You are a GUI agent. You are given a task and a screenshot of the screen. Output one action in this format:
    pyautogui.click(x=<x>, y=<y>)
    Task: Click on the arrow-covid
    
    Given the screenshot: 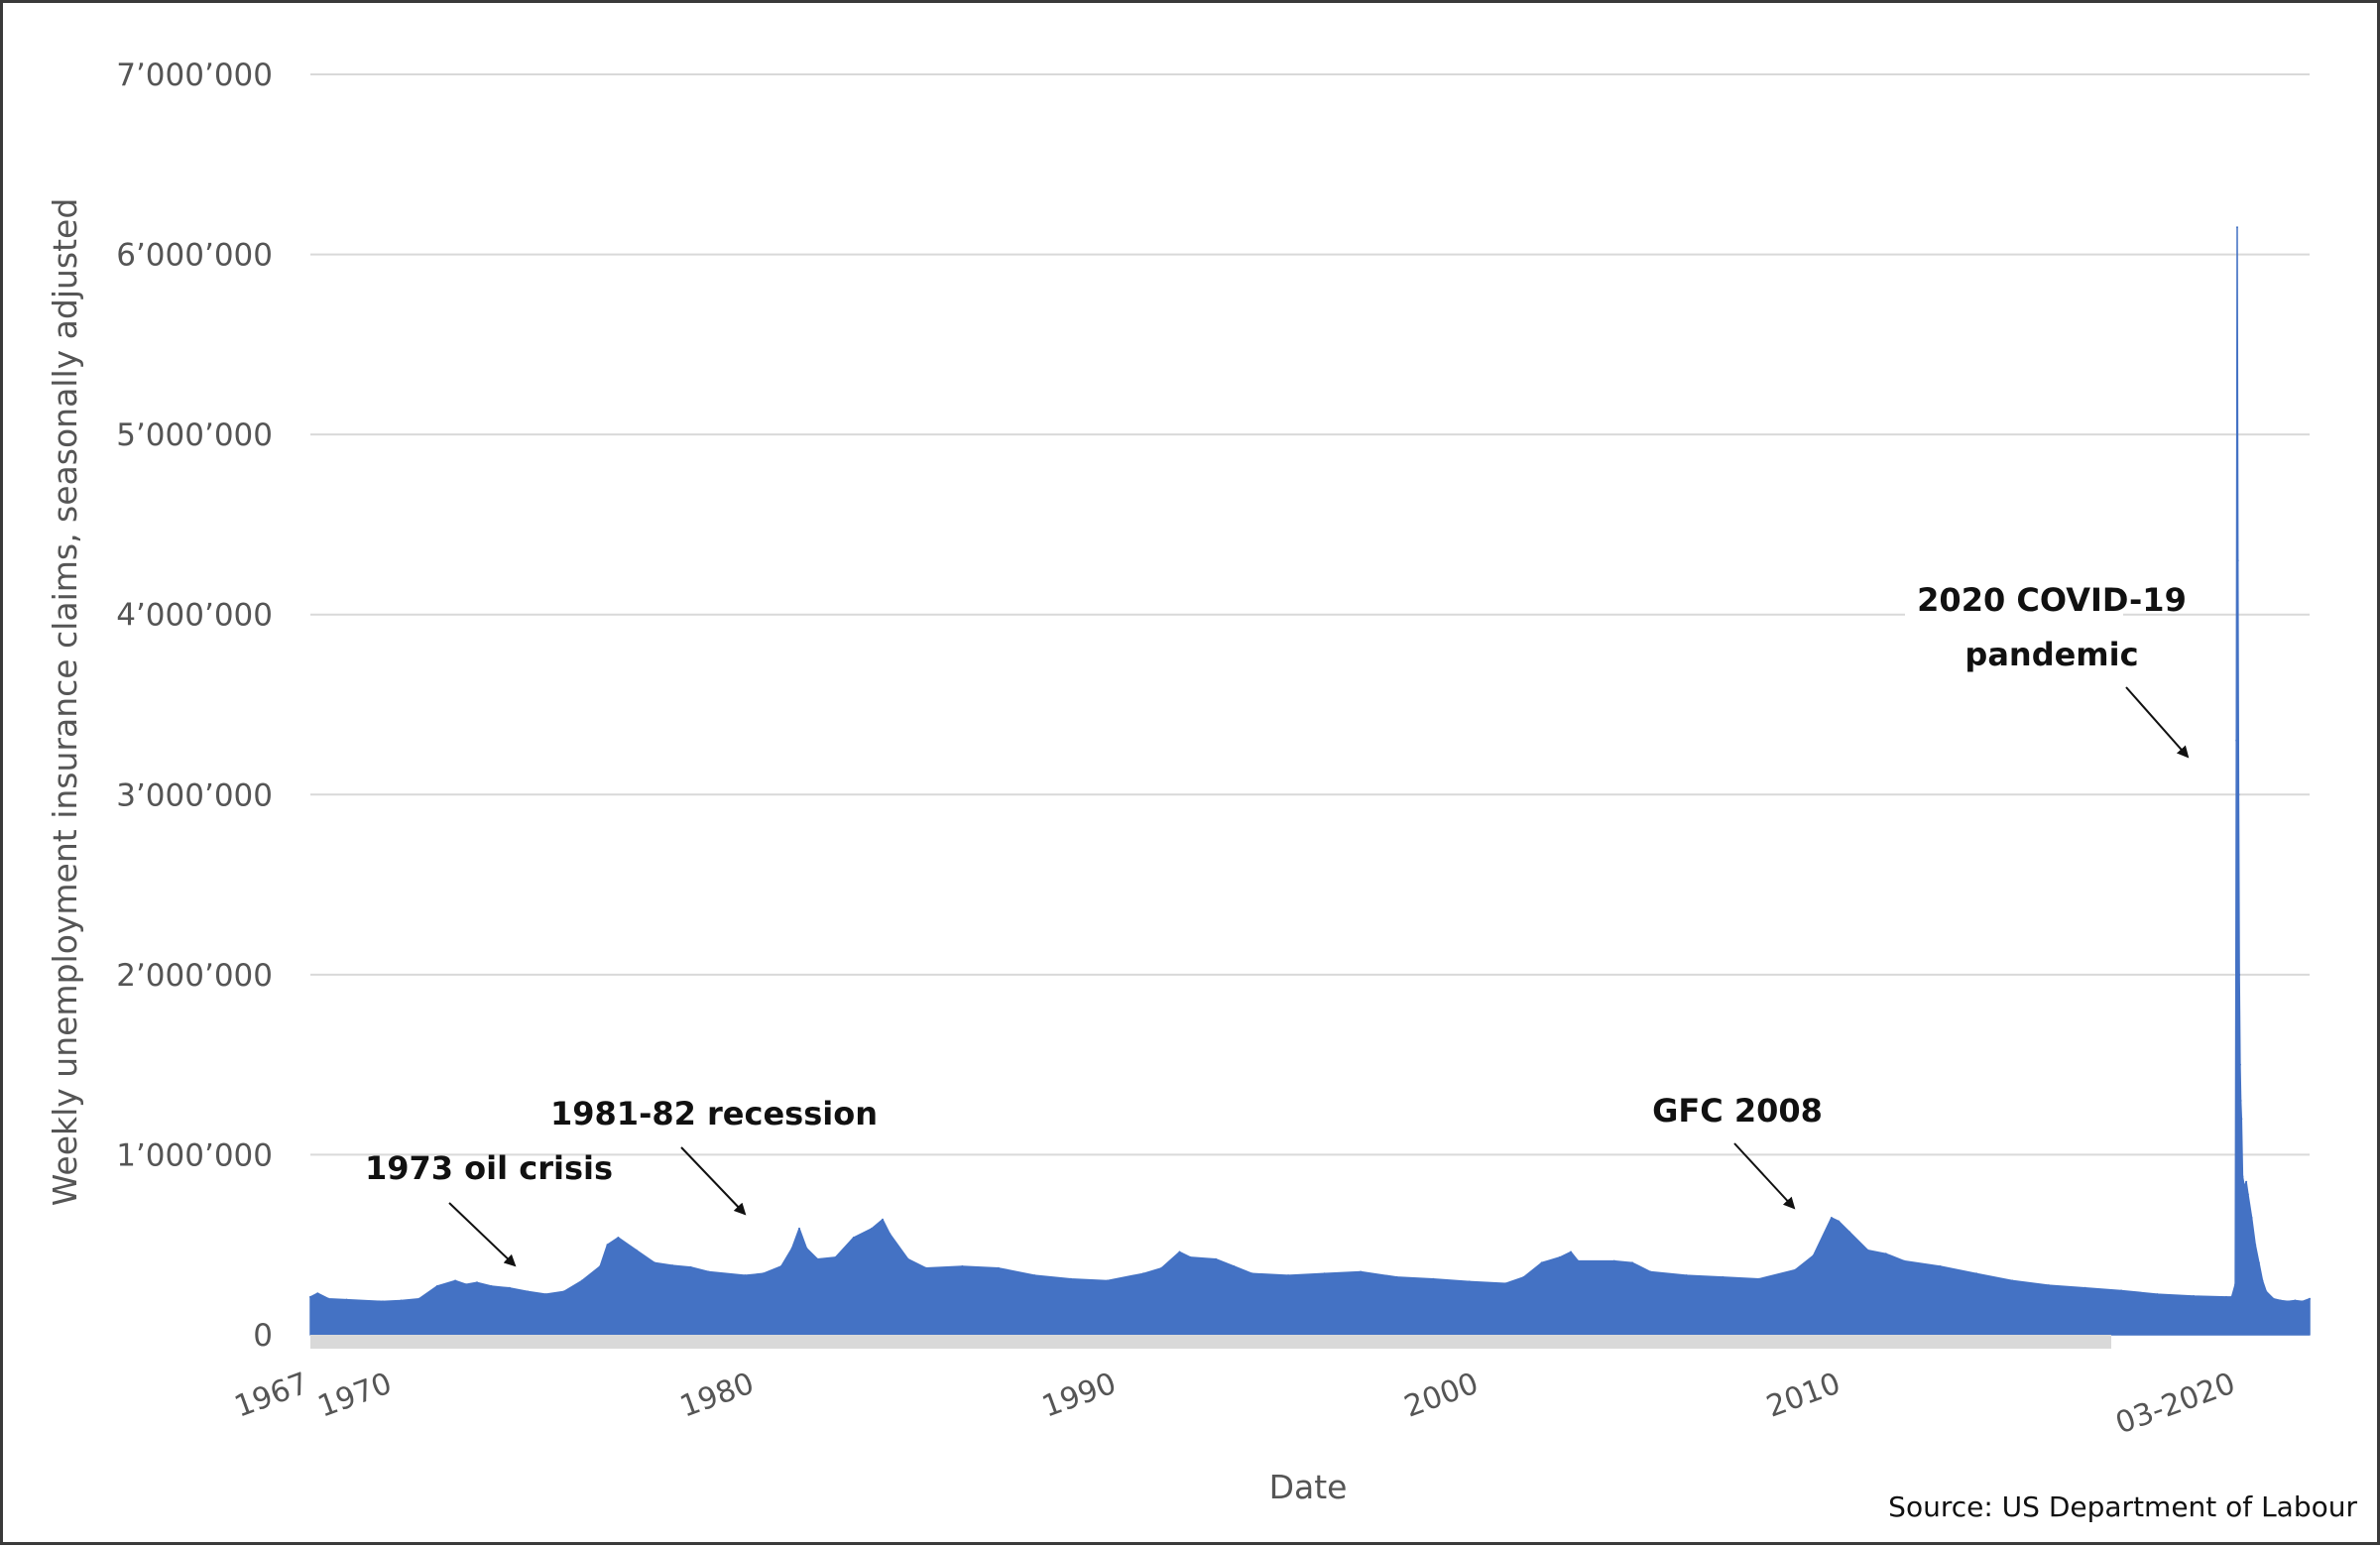 What is the action you would take?
    pyautogui.click(x=2157, y=723)
    